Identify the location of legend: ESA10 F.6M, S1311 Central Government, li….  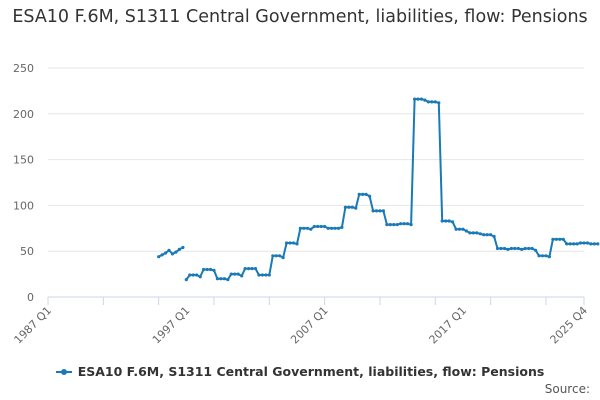
(300, 372).